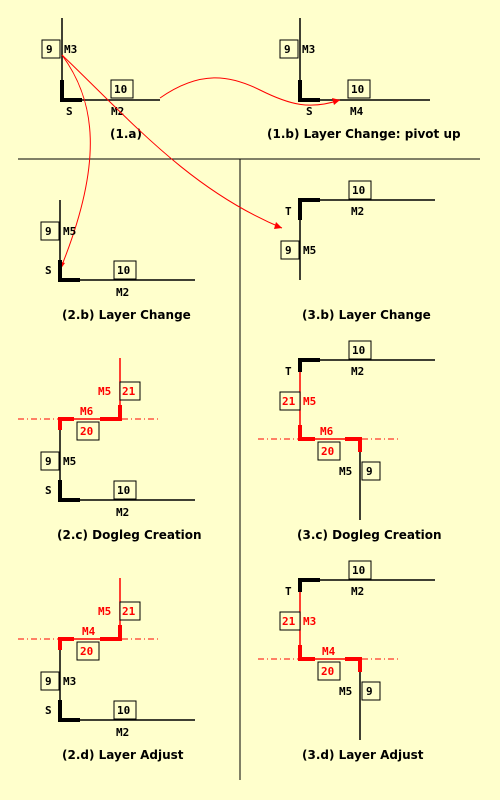 This screenshot has width=500, height=800. I want to click on caption-2d: (2.d) Layer Adjust, so click(123, 755).